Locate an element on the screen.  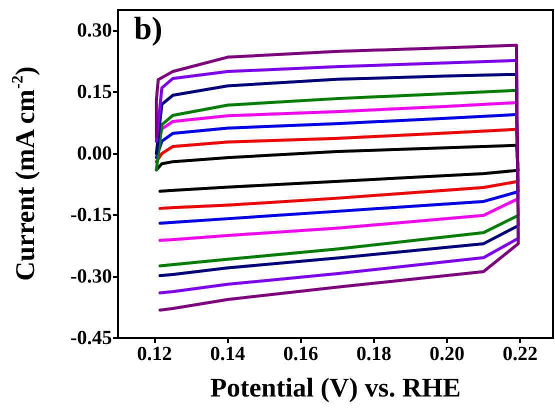
y-tick-label: 0.15 is located at coordinates (94, 92).